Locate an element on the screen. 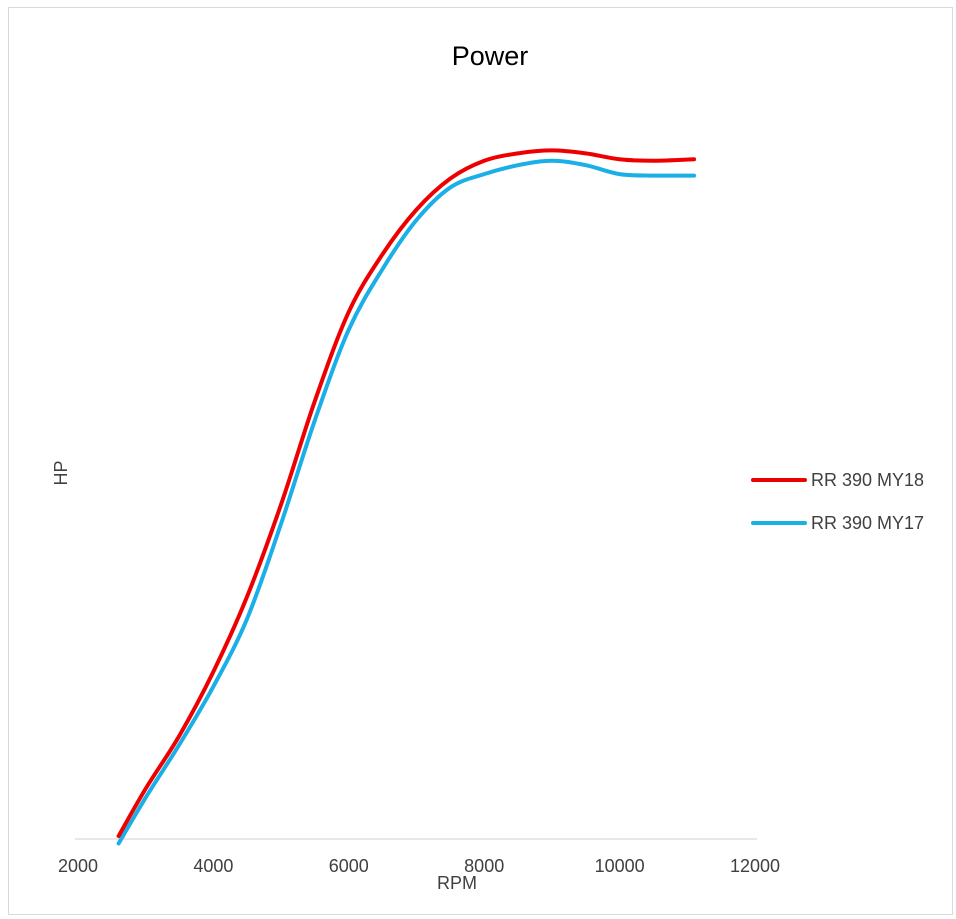 This screenshot has height=919, width=956. x-tick-label: 8000 is located at coordinates (484, 866).